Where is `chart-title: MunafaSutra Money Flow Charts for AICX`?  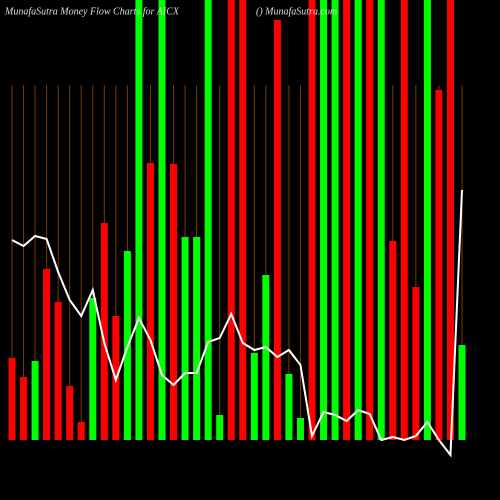 chart-title: MunafaSutra Money Flow Charts for AICX is located at coordinates (92, 11).